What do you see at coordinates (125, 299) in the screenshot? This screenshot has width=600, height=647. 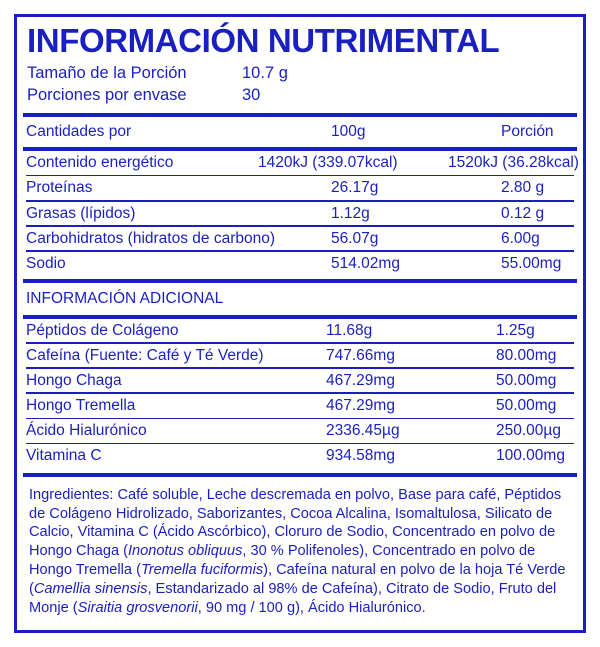 I see `additional-info-title: INFORMACIÓN ADICIONAL` at bounding box center [125, 299].